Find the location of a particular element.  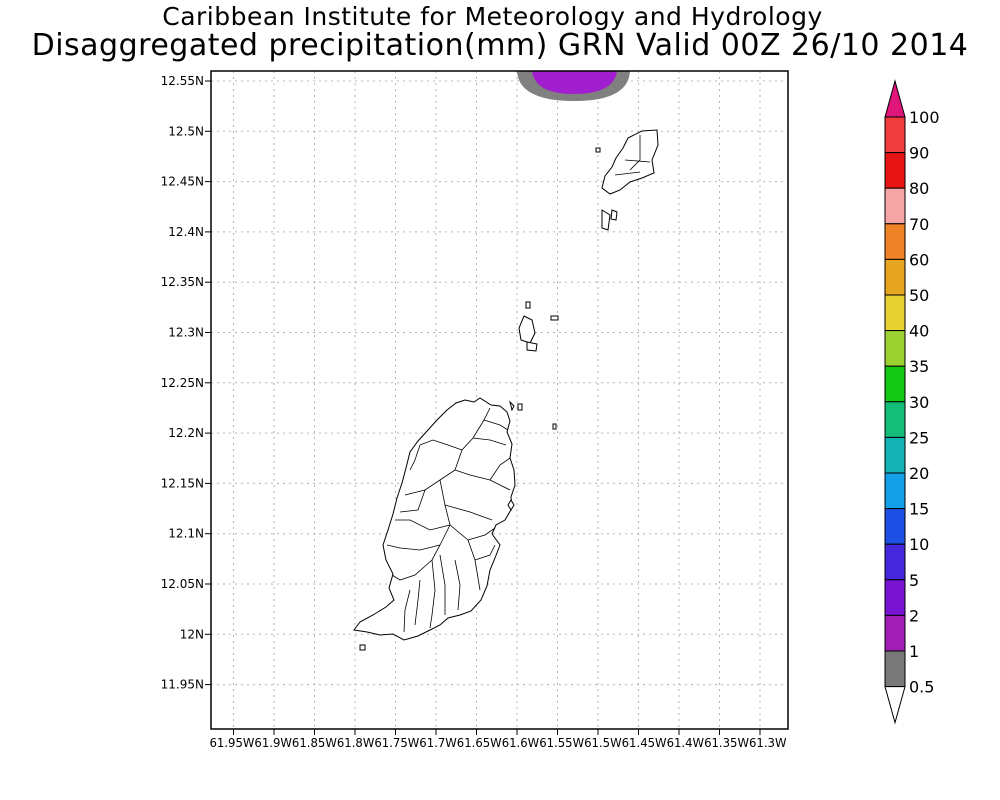

colorbar-label: 90 is located at coordinates (919, 153).